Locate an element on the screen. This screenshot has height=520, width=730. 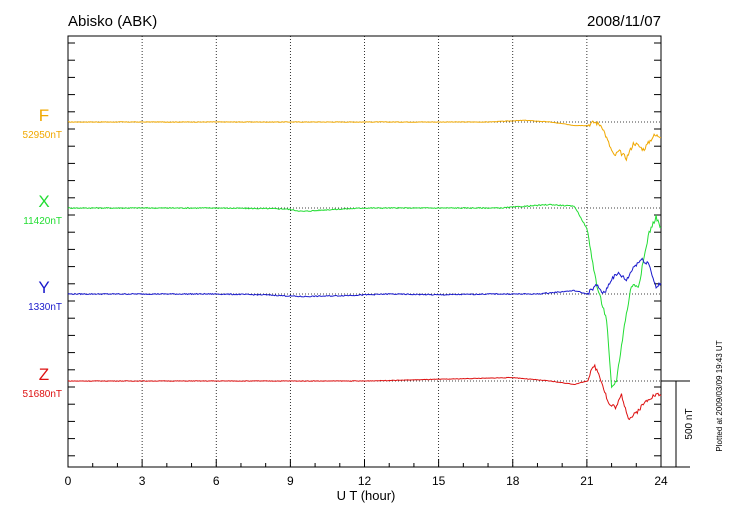
series-line-y is located at coordinates (364, 277).